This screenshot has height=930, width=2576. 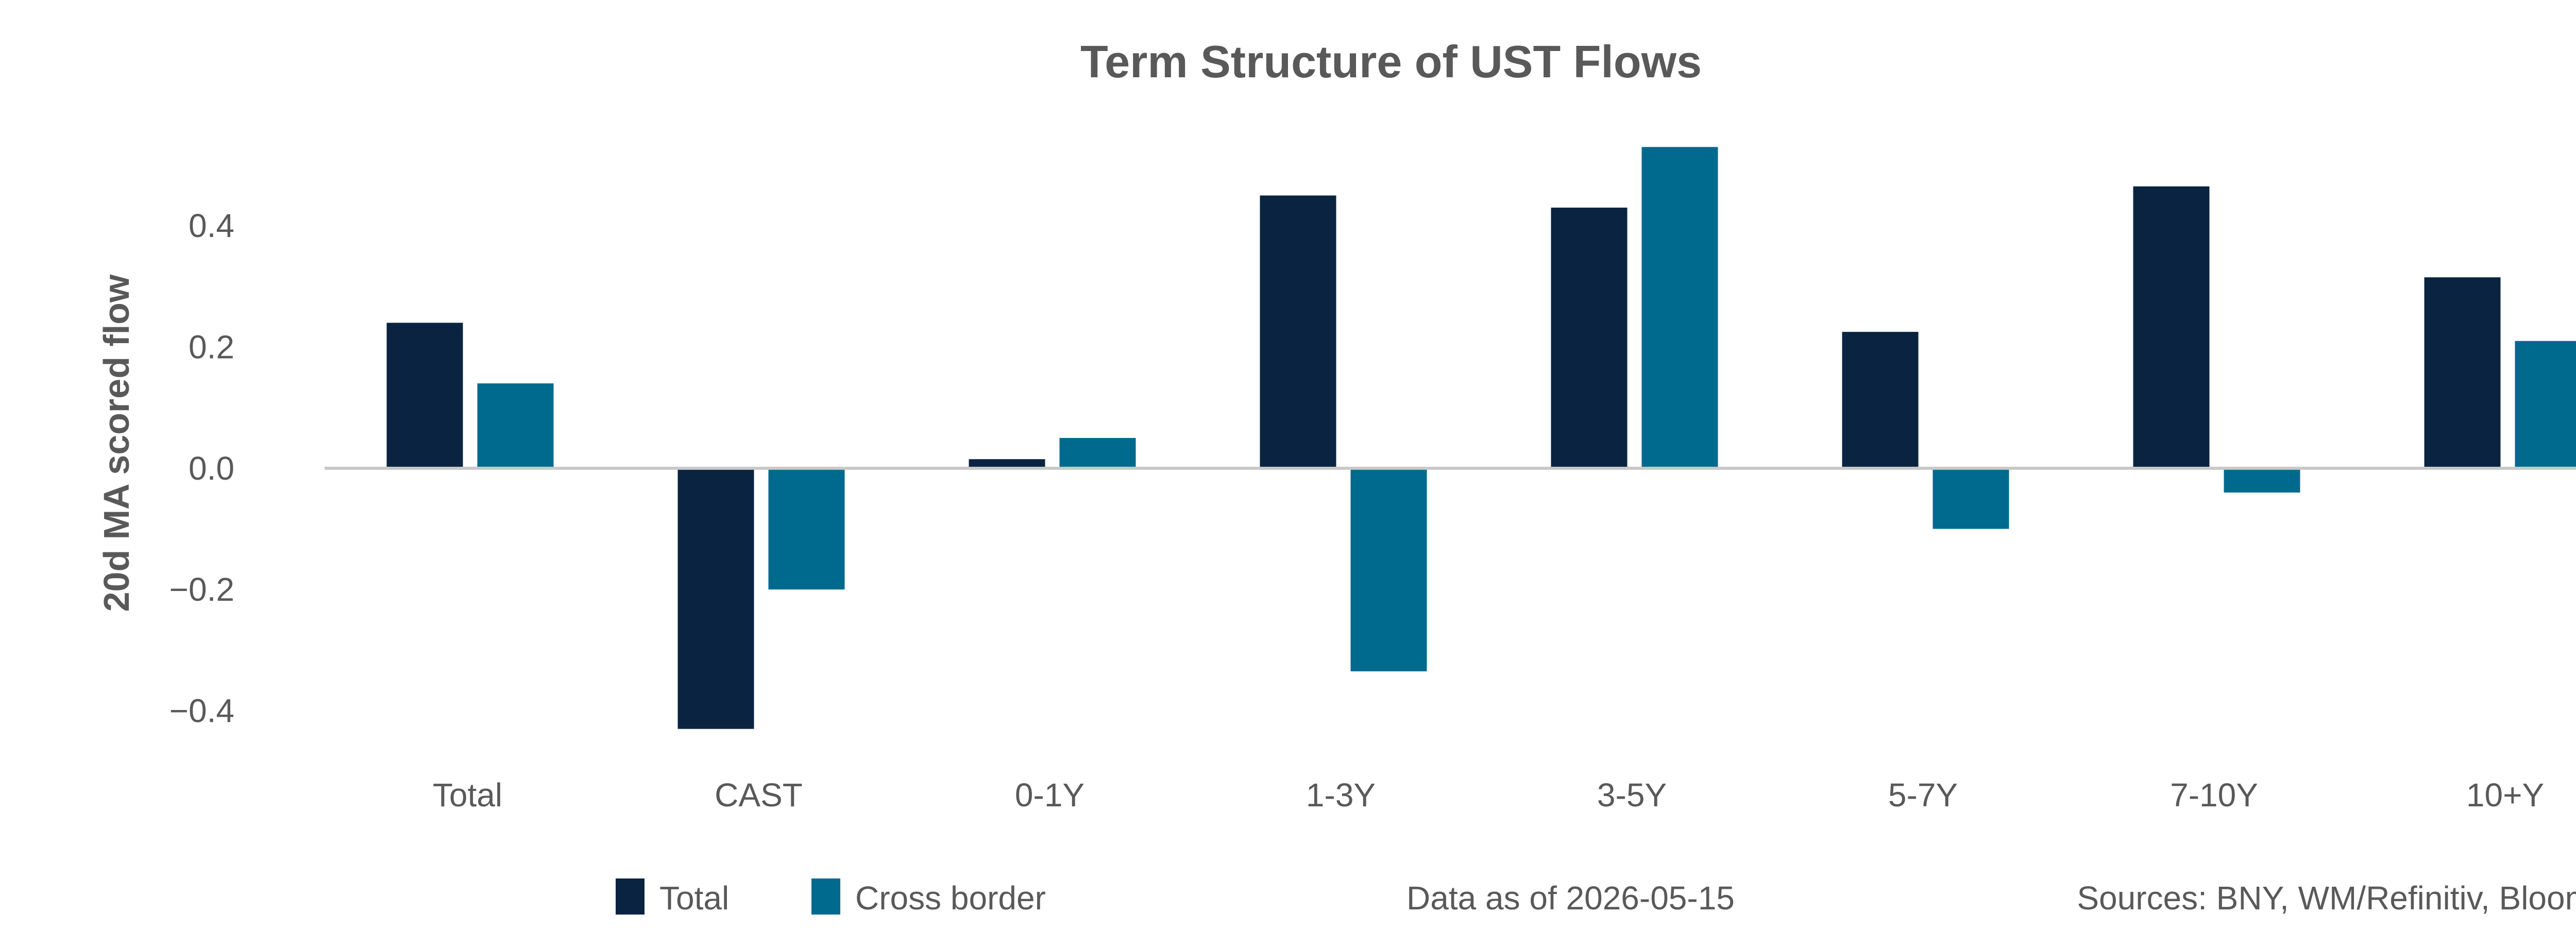 I want to click on x-category-label: 0-1Y, so click(x=1049, y=795).